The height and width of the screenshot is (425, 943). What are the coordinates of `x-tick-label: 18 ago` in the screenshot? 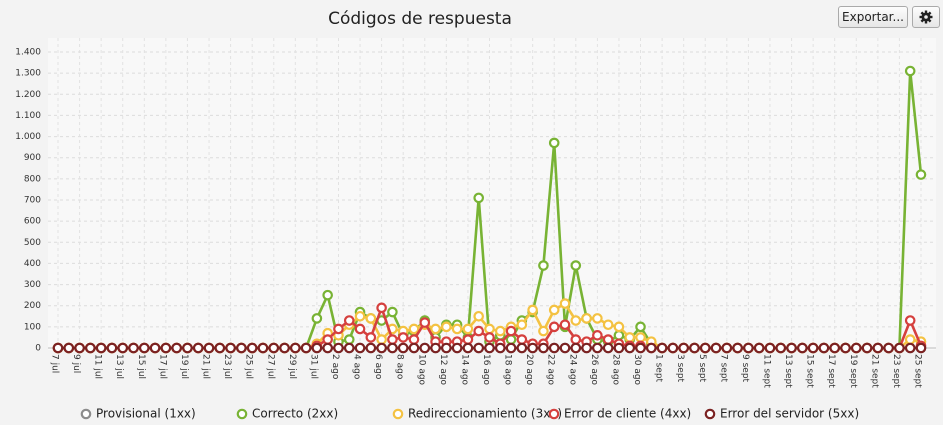 It's located at (508, 370).